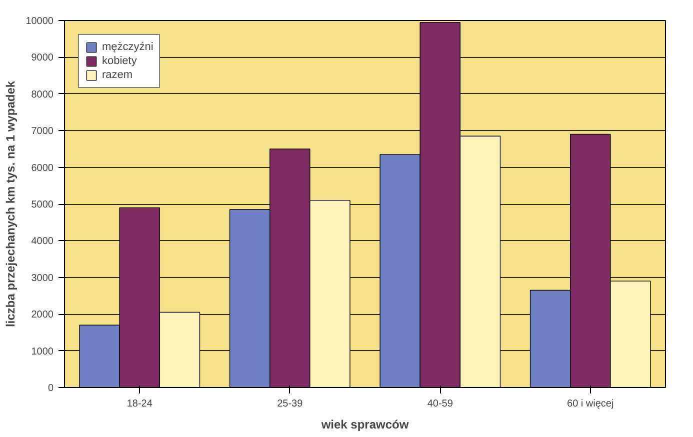 This screenshot has height=437, width=693. Describe the element at coordinates (11, 204) in the screenshot. I see `y-axis-title: liczba przejechanych km tys. na 1 wypadek` at that location.